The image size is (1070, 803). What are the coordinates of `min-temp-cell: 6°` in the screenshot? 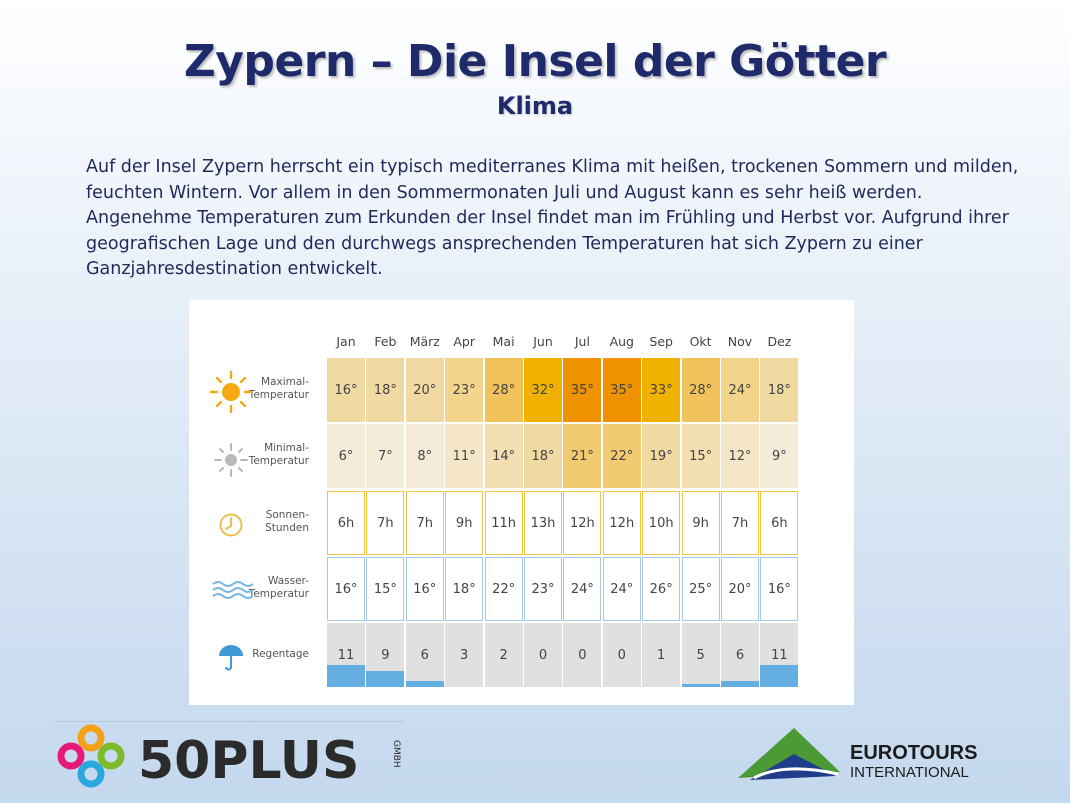 It's located at (346, 456).